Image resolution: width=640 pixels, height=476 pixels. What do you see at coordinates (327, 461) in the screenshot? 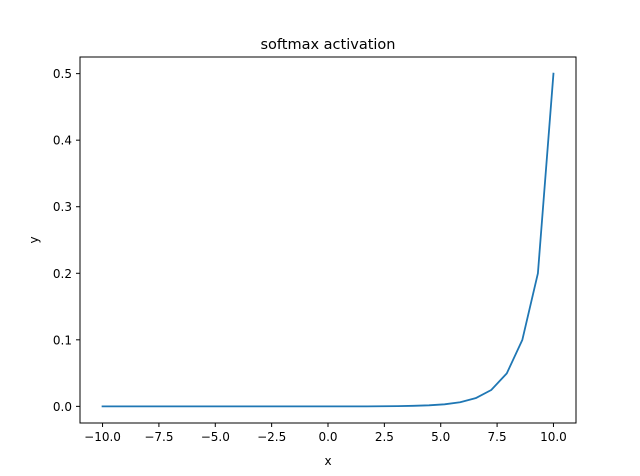
I see `x-axis-label: x` at bounding box center [327, 461].